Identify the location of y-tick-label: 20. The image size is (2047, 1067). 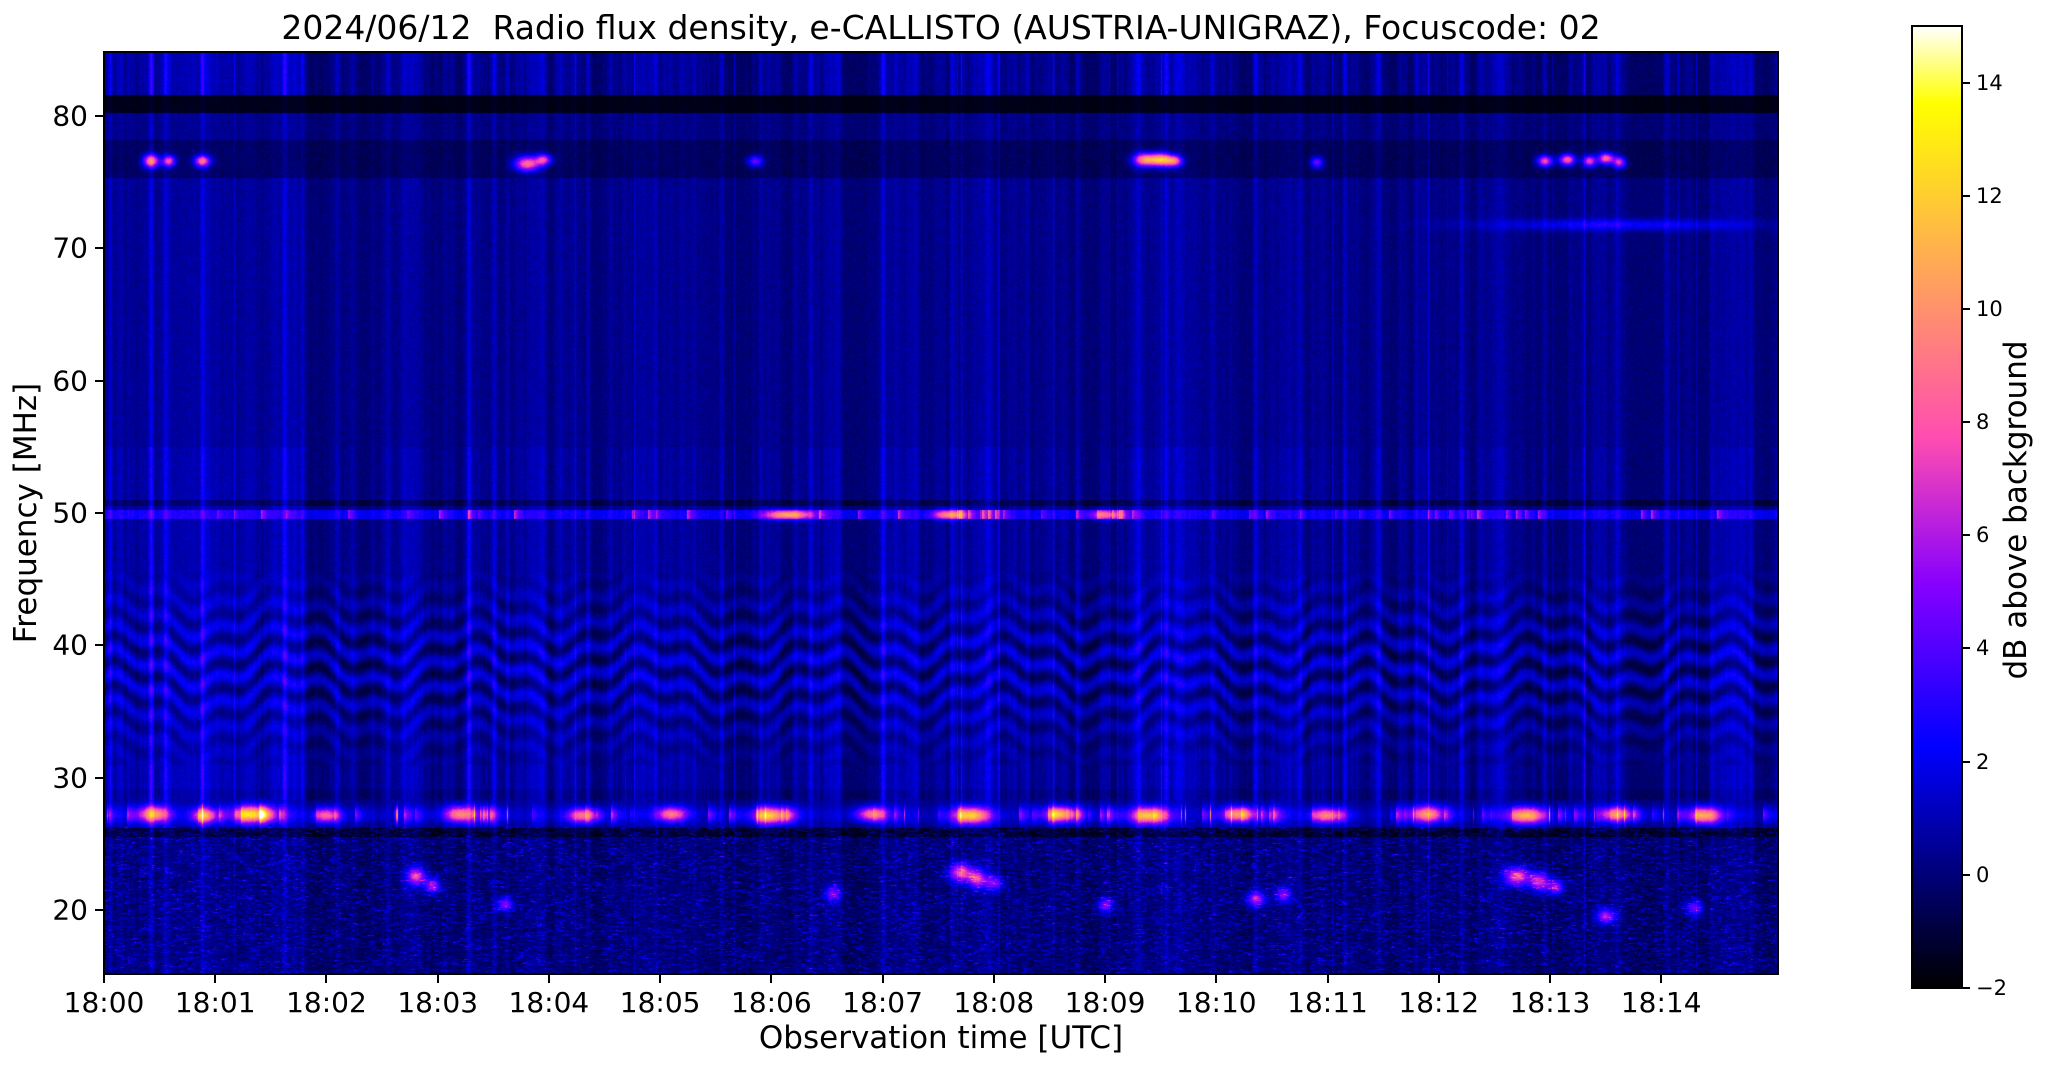
(70, 910).